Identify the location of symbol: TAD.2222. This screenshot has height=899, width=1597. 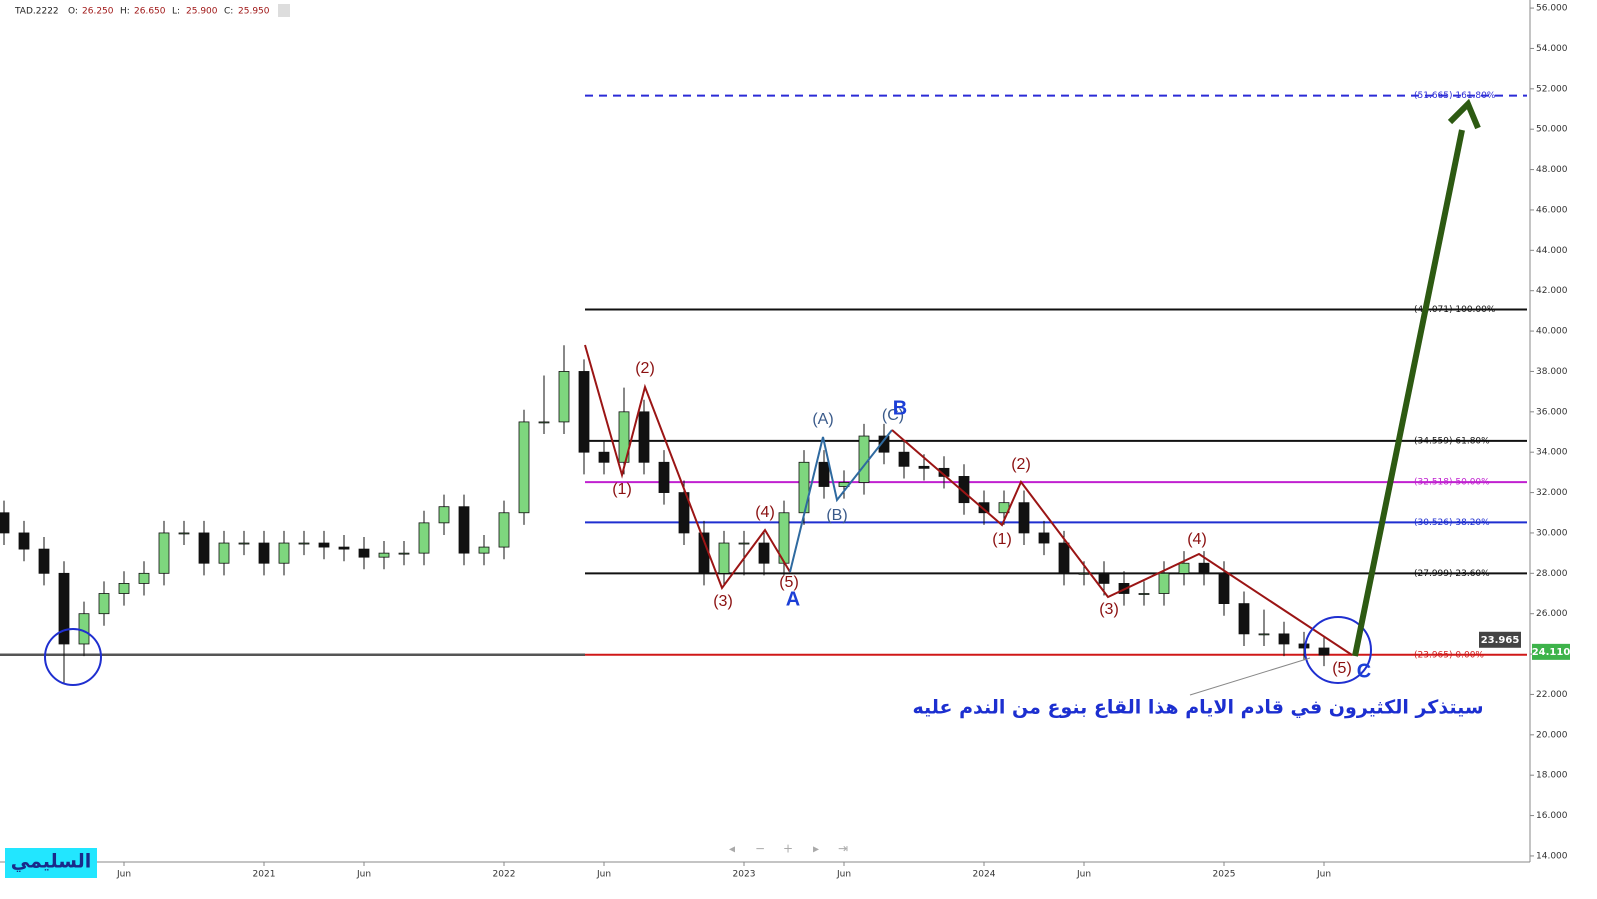
(36, 12).